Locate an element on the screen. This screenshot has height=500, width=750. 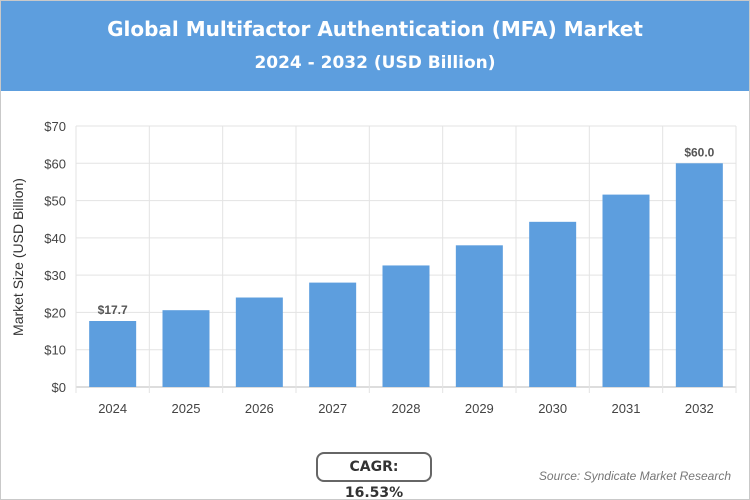
x-tick-label: 2029 is located at coordinates (479, 408).